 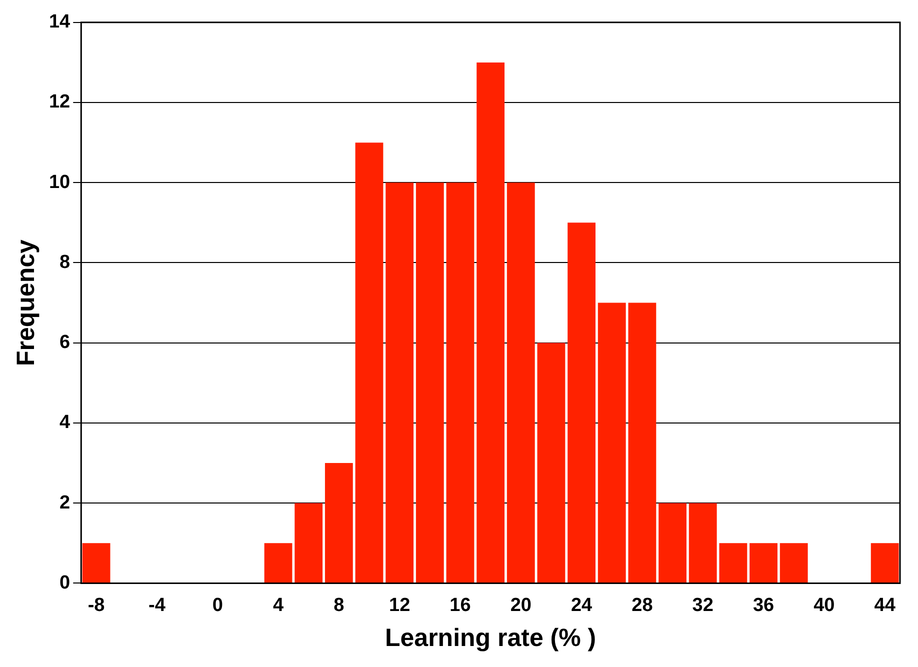 I want to click on x-tick-label: 40, so click(x=824, y=605).